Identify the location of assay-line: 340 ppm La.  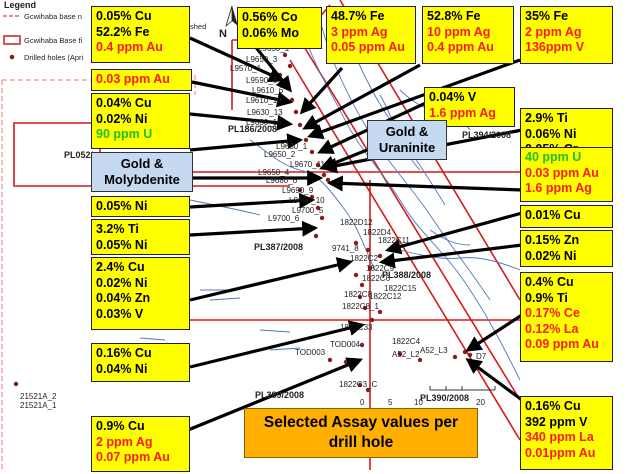
(559, 437).